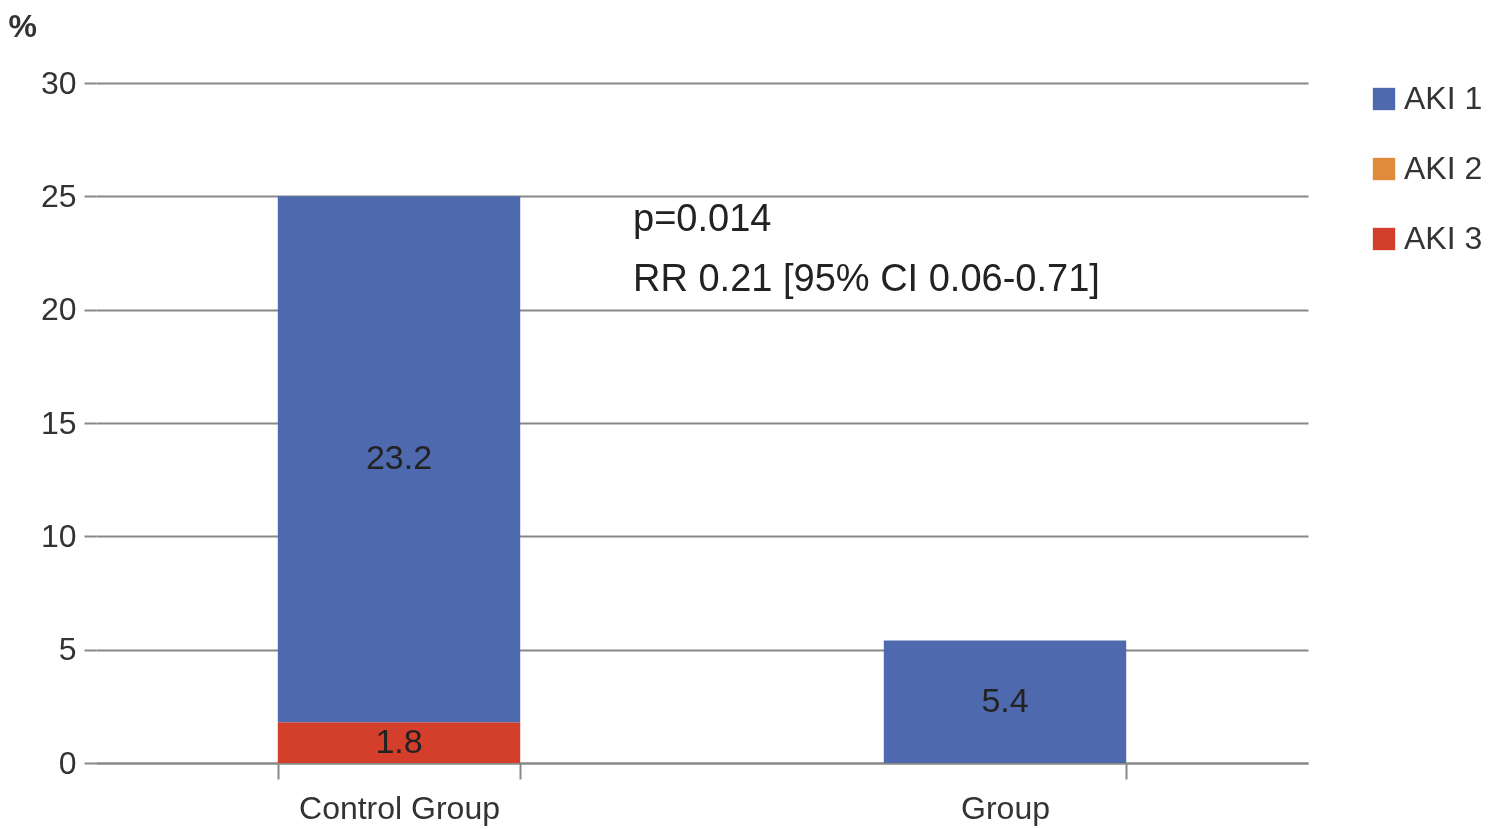 This screenshot has width=1488, height=829. Describe the element at coordinates (702, 218) in the screenshot. I see `annotation: p=0.014` at that location.